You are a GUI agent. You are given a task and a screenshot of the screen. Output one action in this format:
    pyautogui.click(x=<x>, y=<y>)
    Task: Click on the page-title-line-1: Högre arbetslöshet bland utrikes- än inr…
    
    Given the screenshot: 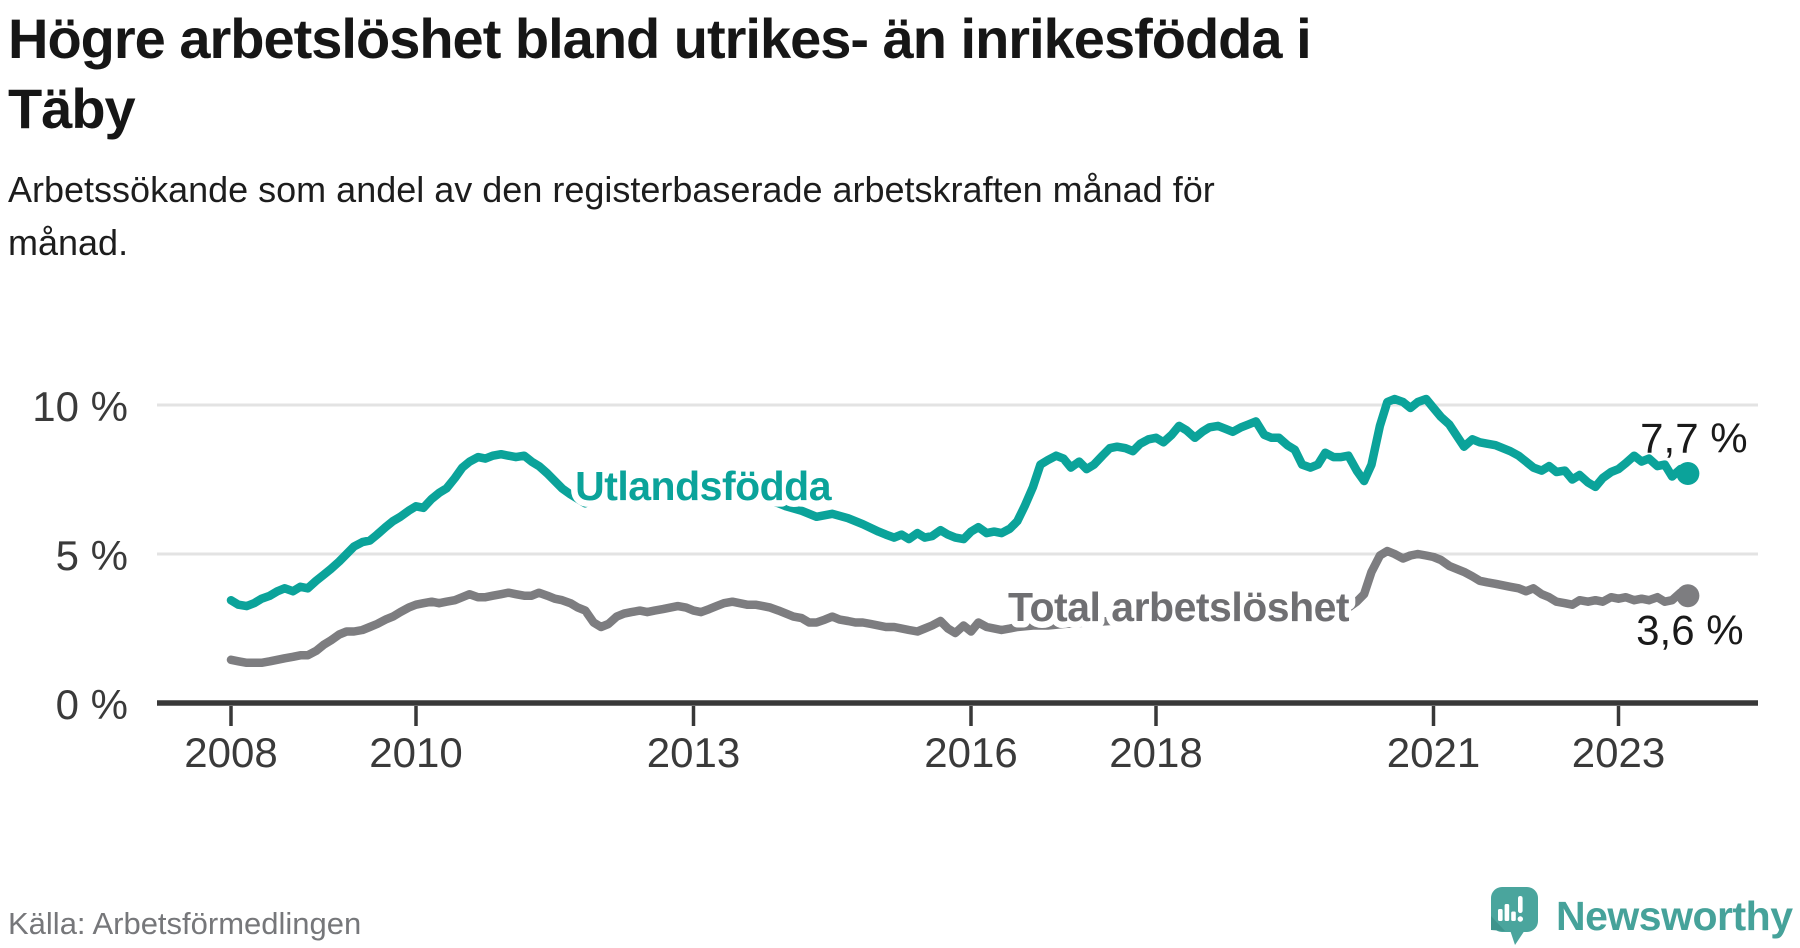 What is the action you would take?
    pyautogui.click(x=660, y=38)
    